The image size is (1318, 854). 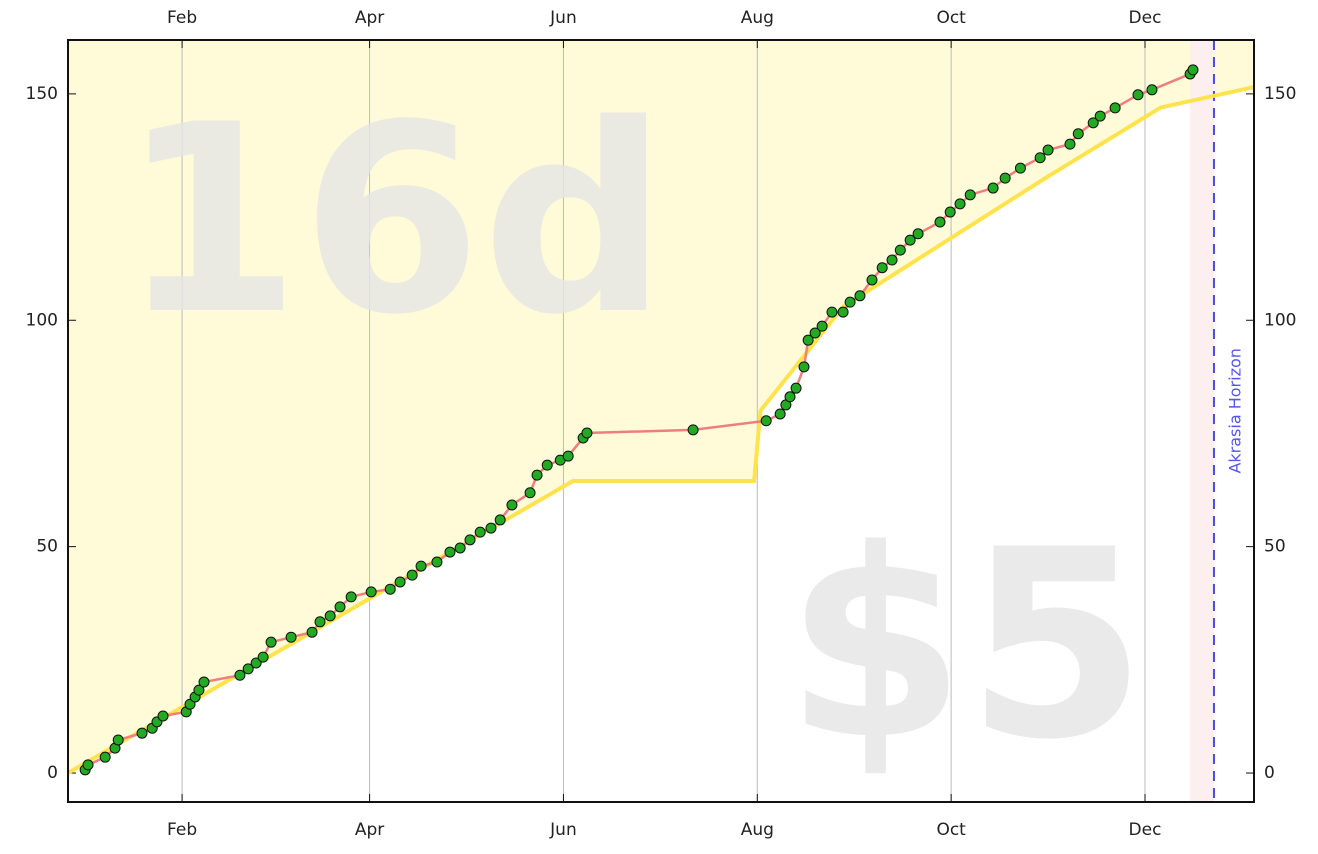 I want to click on y-tick-label: 0, so click(x=52, y=773).